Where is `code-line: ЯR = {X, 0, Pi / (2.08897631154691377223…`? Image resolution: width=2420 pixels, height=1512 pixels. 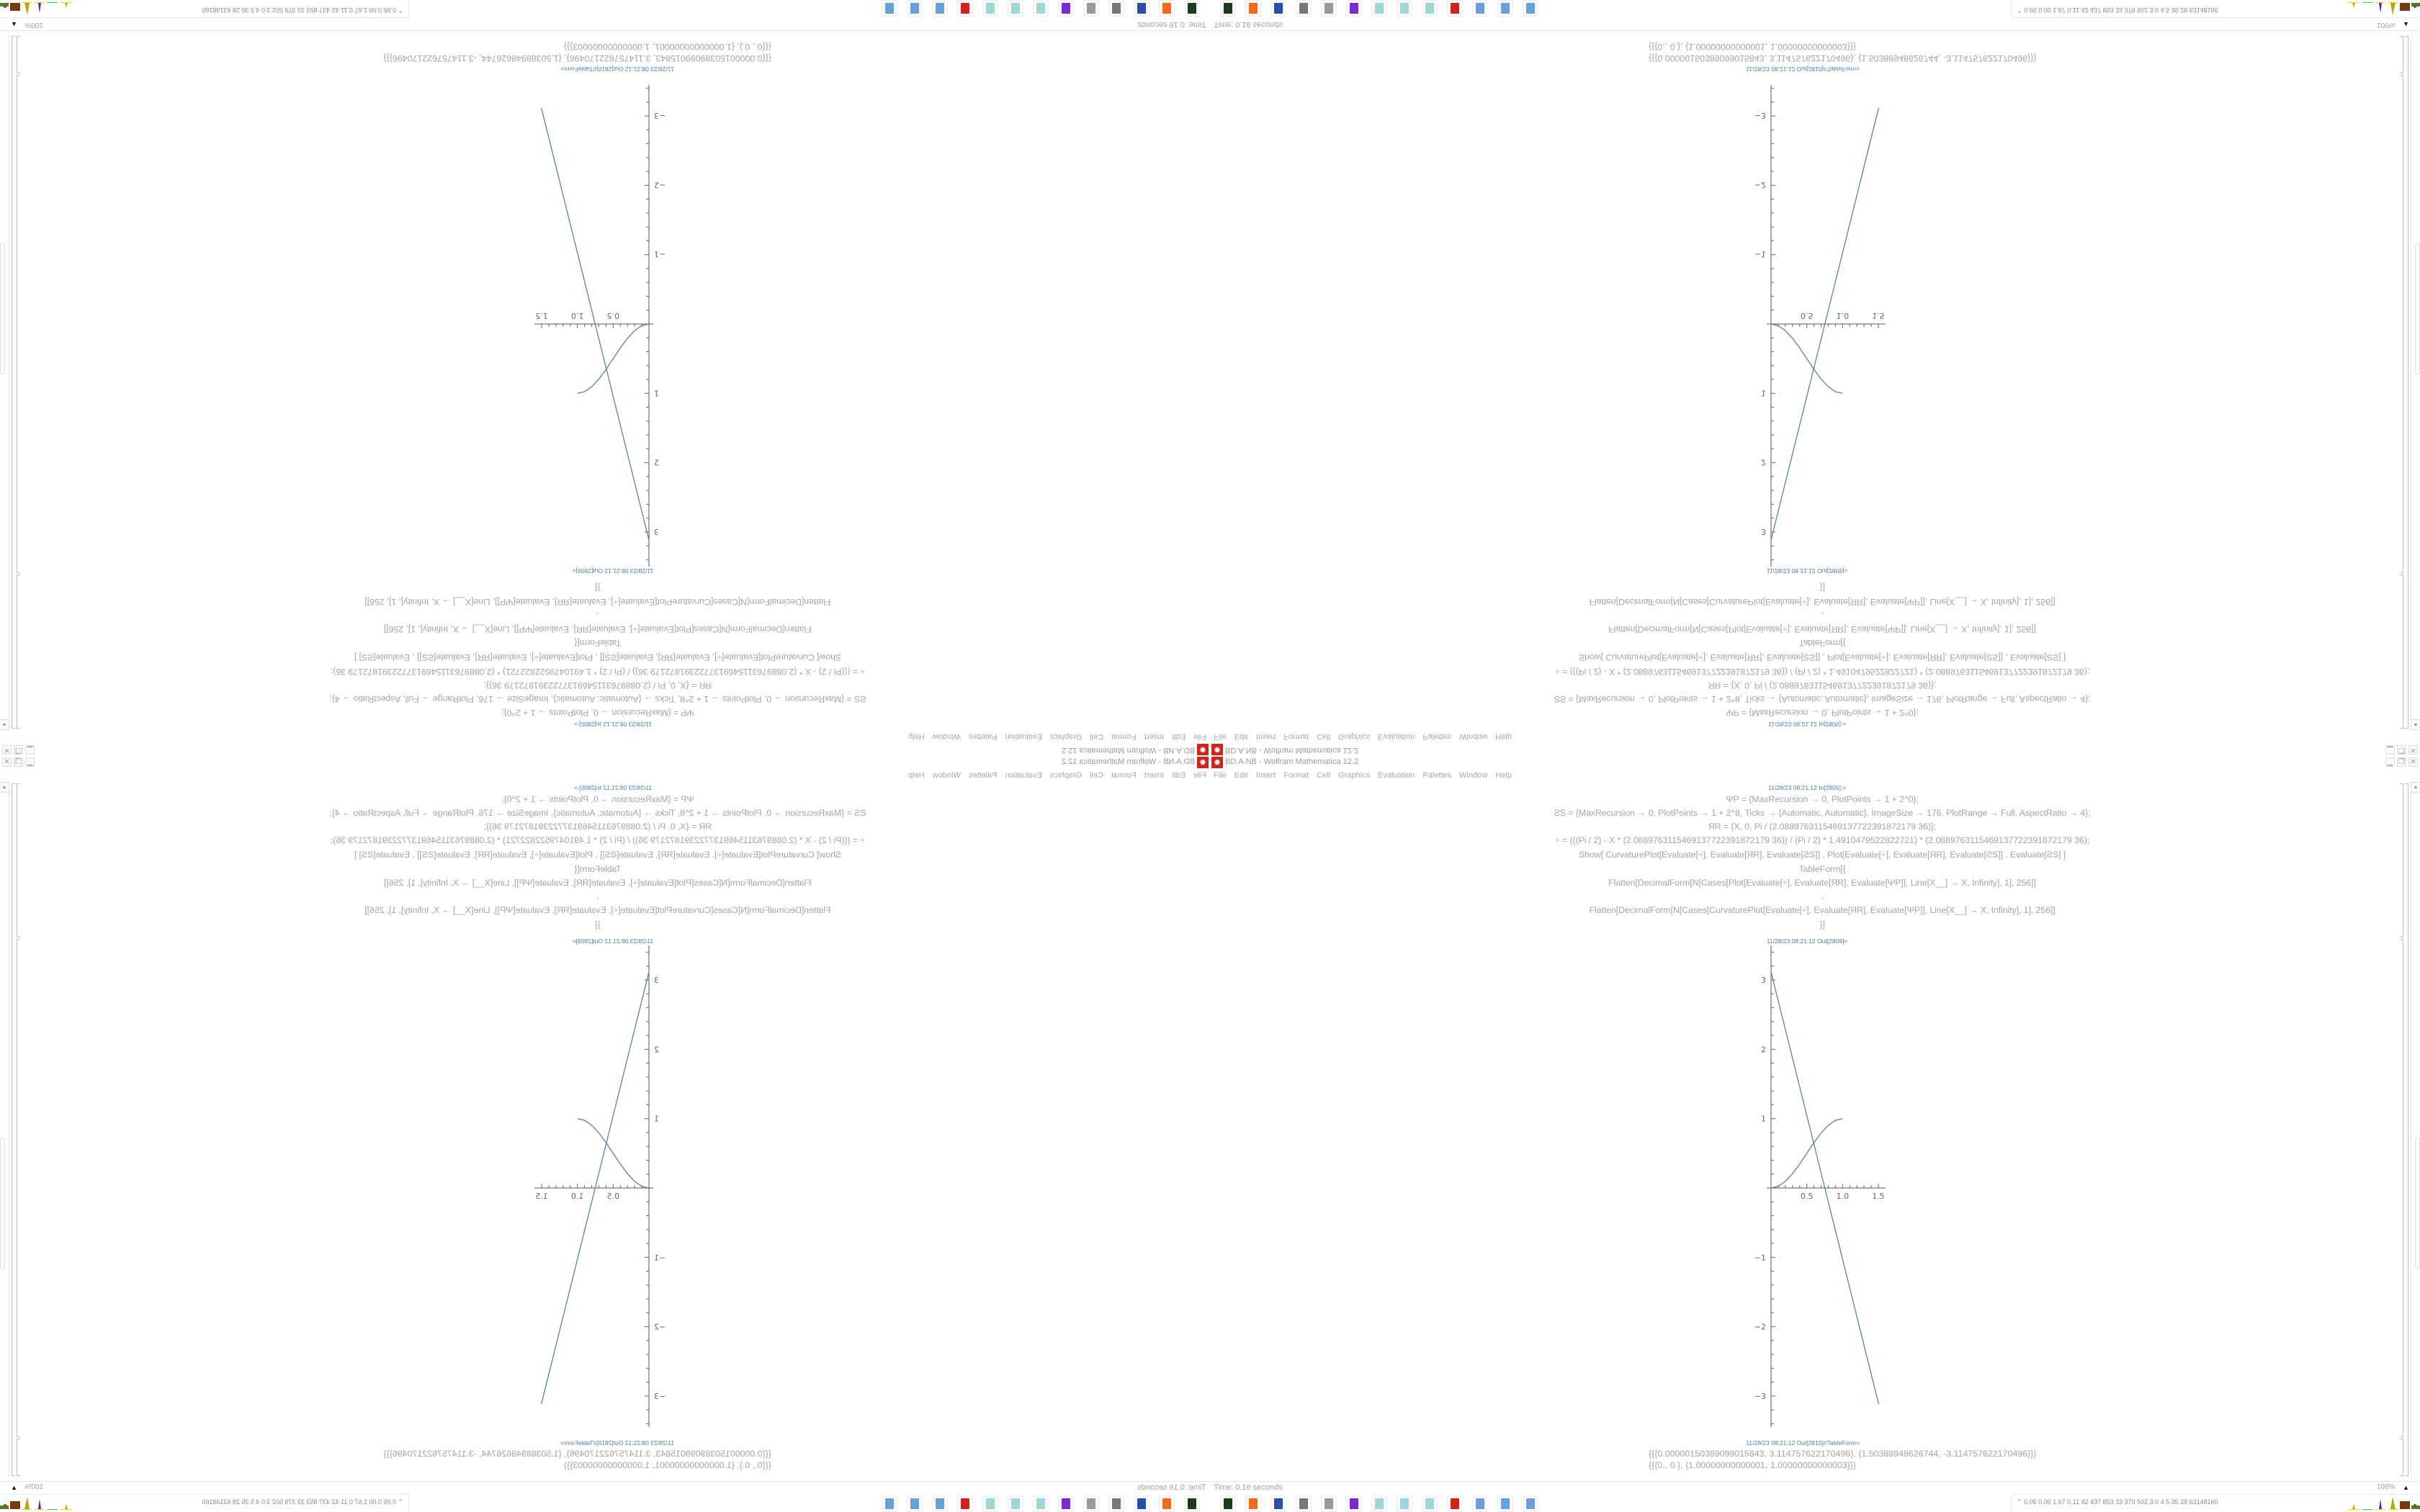
code-line: ЯR = {X, 0, Pi / (2.08897631154691377223… is located at coordinates (1822, 827).